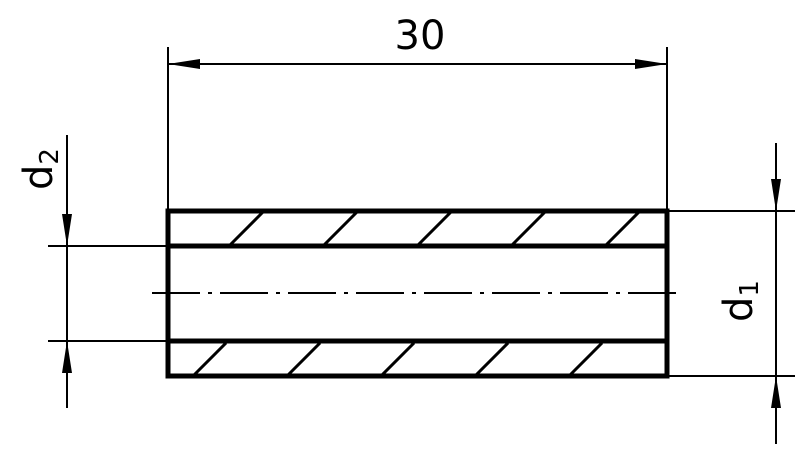 This screenshot has width=800, height=453. I want to click on outer-diameter-subscript: 1, so click(750, 288).